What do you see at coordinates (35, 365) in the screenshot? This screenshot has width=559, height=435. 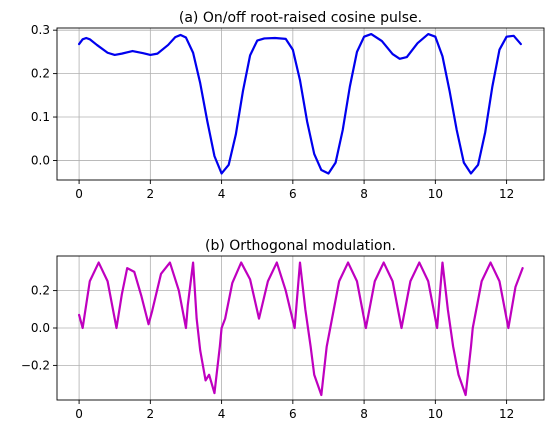 I see `y-tick-label: −0.2` at bounding box center [35, 365].